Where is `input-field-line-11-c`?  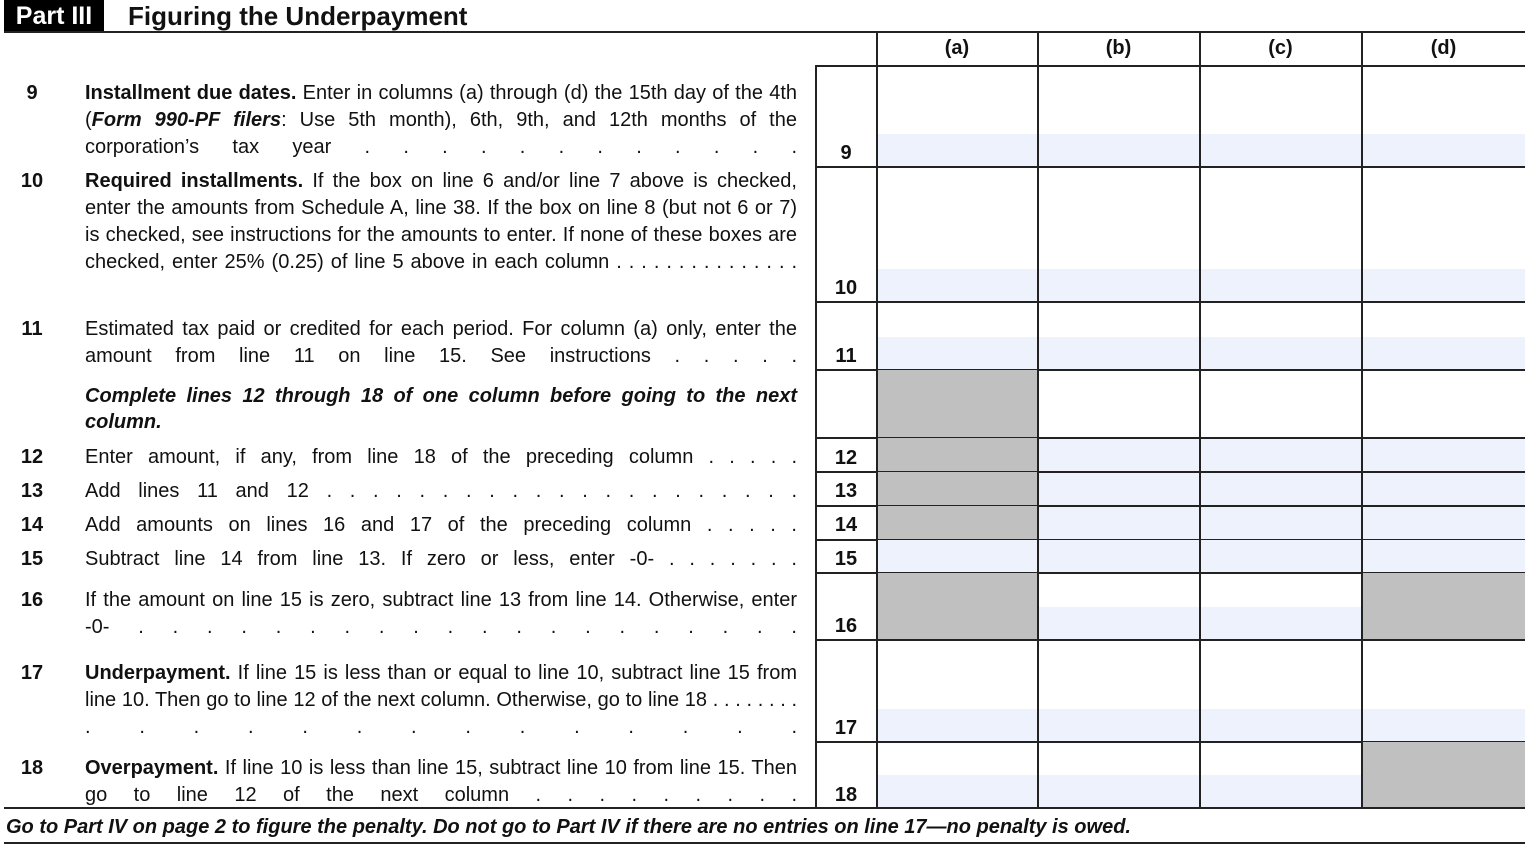
input-field-line-11-c is located at coordinates (1280, 353).